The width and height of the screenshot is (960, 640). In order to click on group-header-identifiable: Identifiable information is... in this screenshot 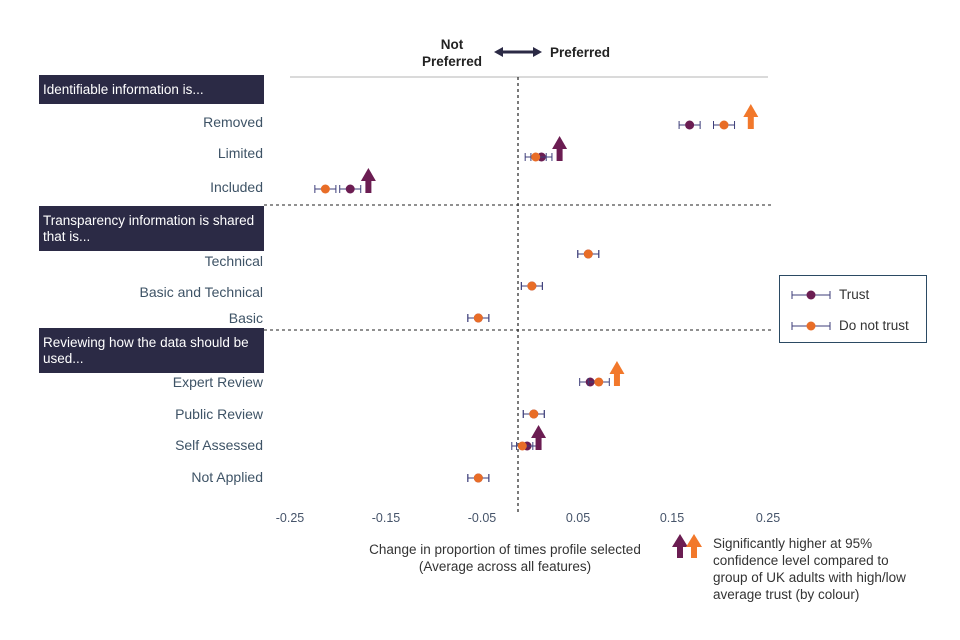, I will do `click(151, 89)`.